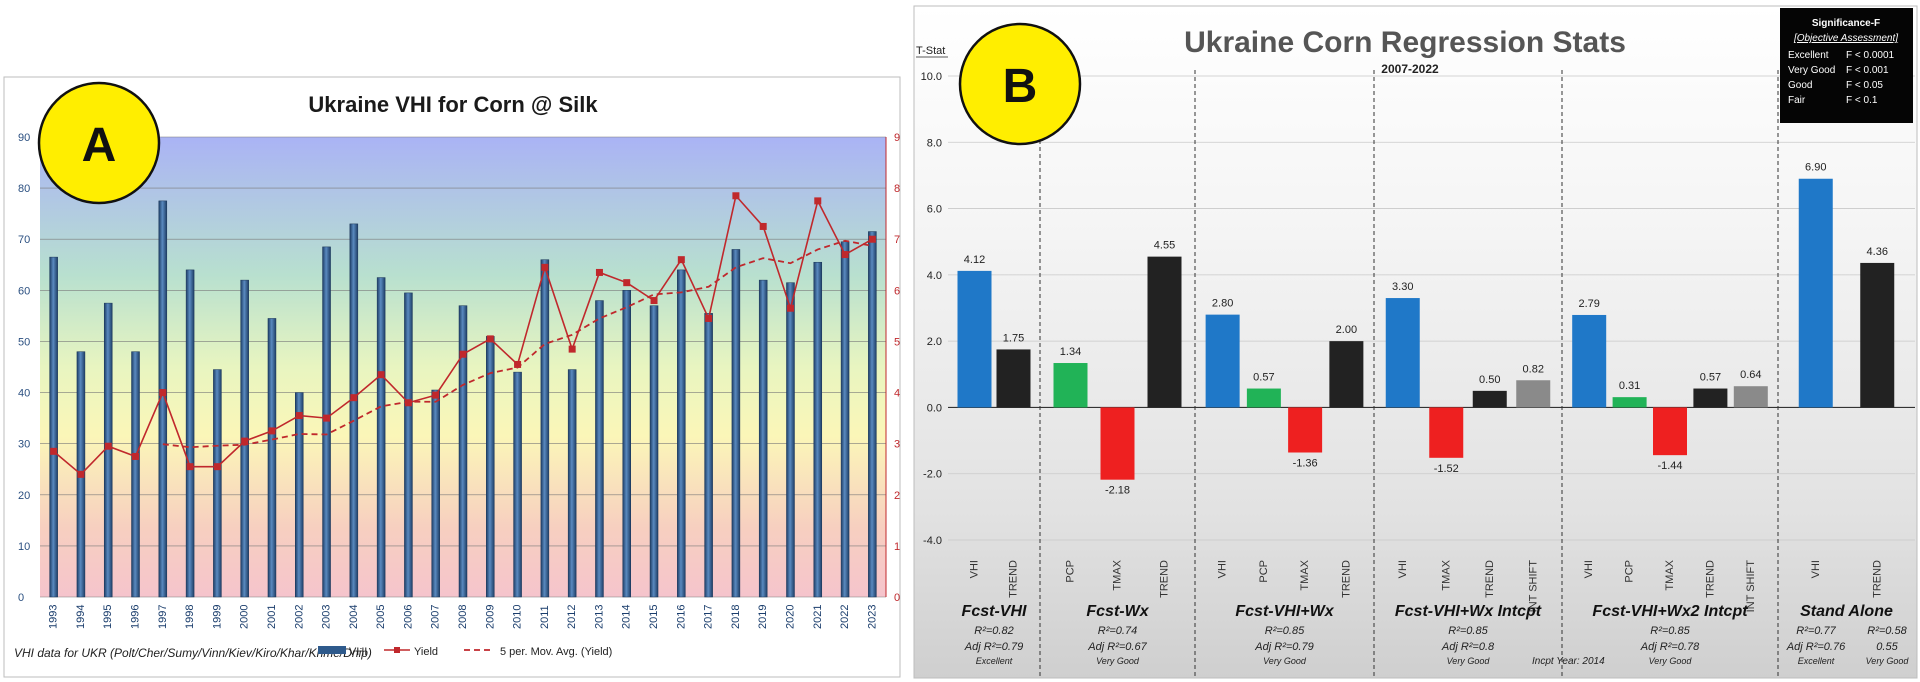 The width and height of the screenshot is (1920, 682). I want to click on panel-a-right-tick-label: 0, so click(897, 598).